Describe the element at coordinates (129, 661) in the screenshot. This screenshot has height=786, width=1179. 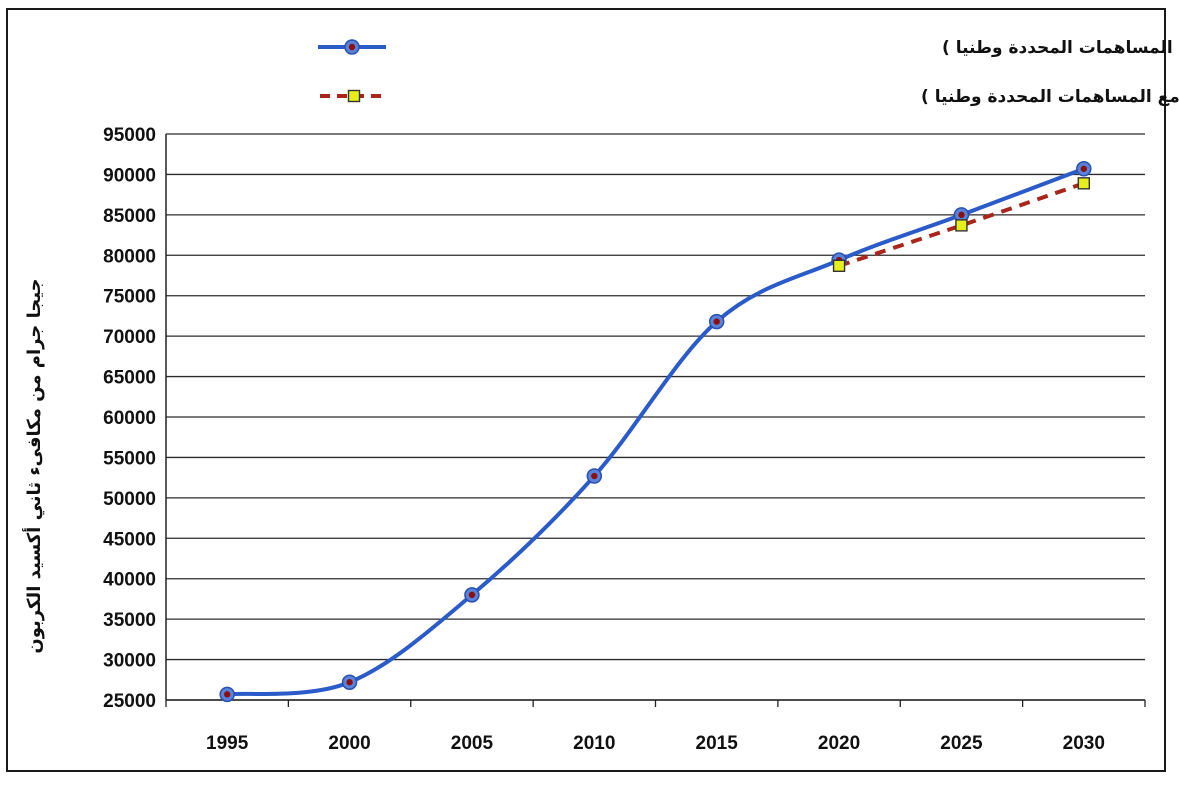
I see `y-tick-label: 30000` at that location.